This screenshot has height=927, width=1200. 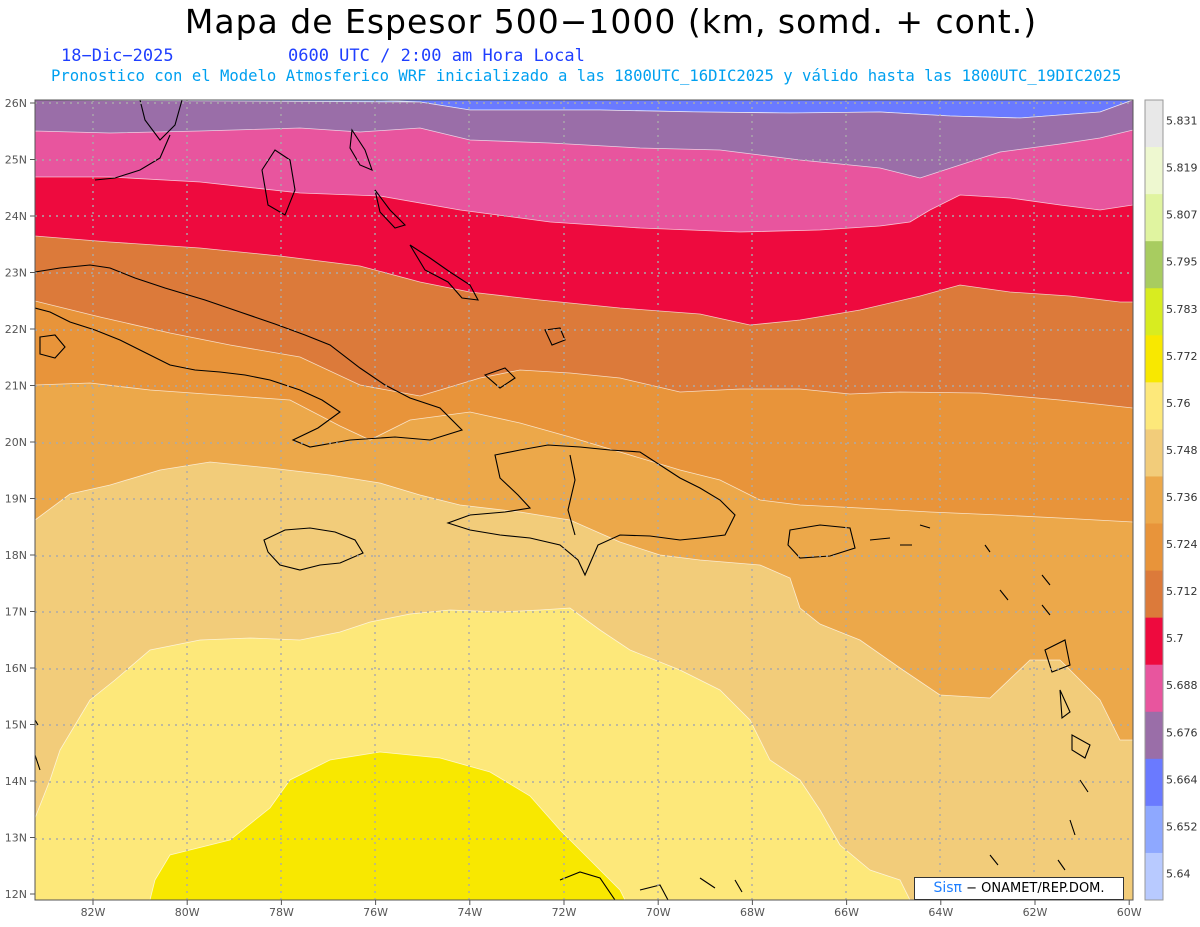 I want to click on lat-label: 22N, so click(x=16, y=329).